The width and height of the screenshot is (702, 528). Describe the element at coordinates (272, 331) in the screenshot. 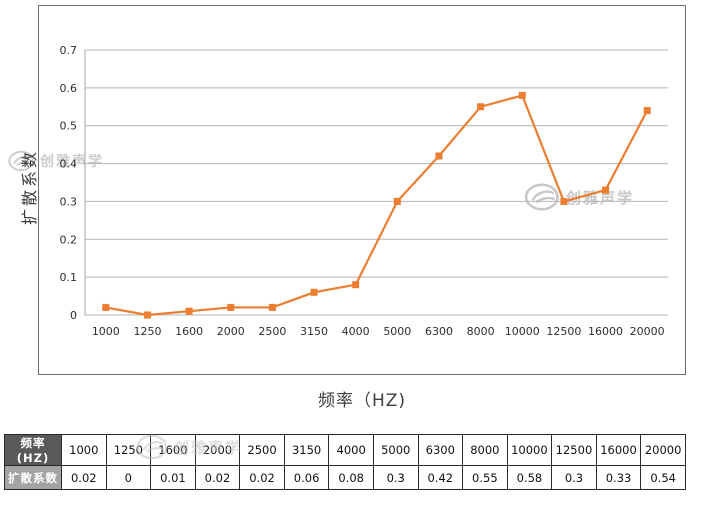

I see `x-tick-label: 2500` at that location.